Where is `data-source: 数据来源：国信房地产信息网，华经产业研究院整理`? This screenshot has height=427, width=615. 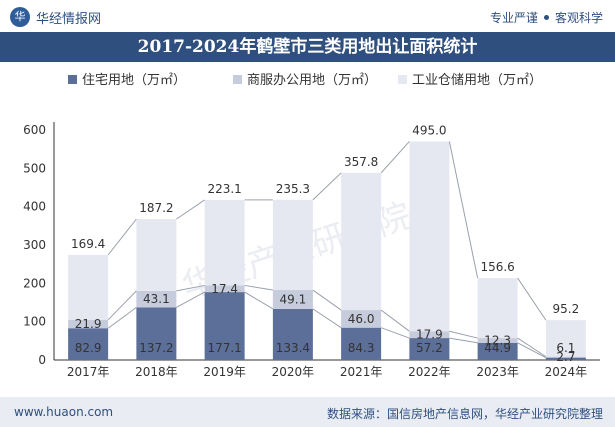 data-source: 数据来源：国信房地产信息网，华经产业研究院整理 is located at coordinates (464, 414).